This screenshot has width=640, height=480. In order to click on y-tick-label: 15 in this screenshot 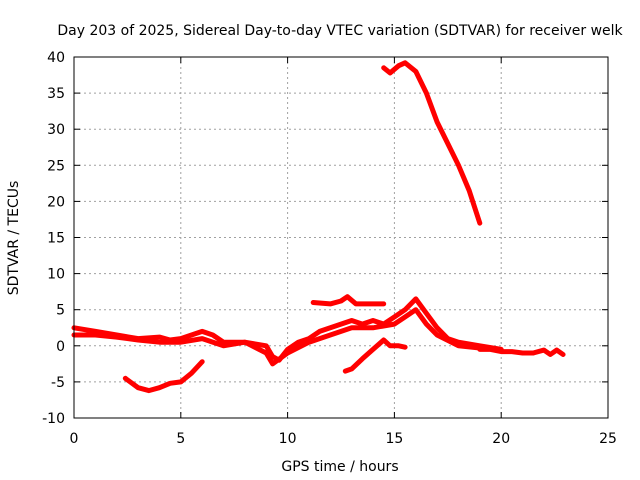, I will do `click(56, 239)`.